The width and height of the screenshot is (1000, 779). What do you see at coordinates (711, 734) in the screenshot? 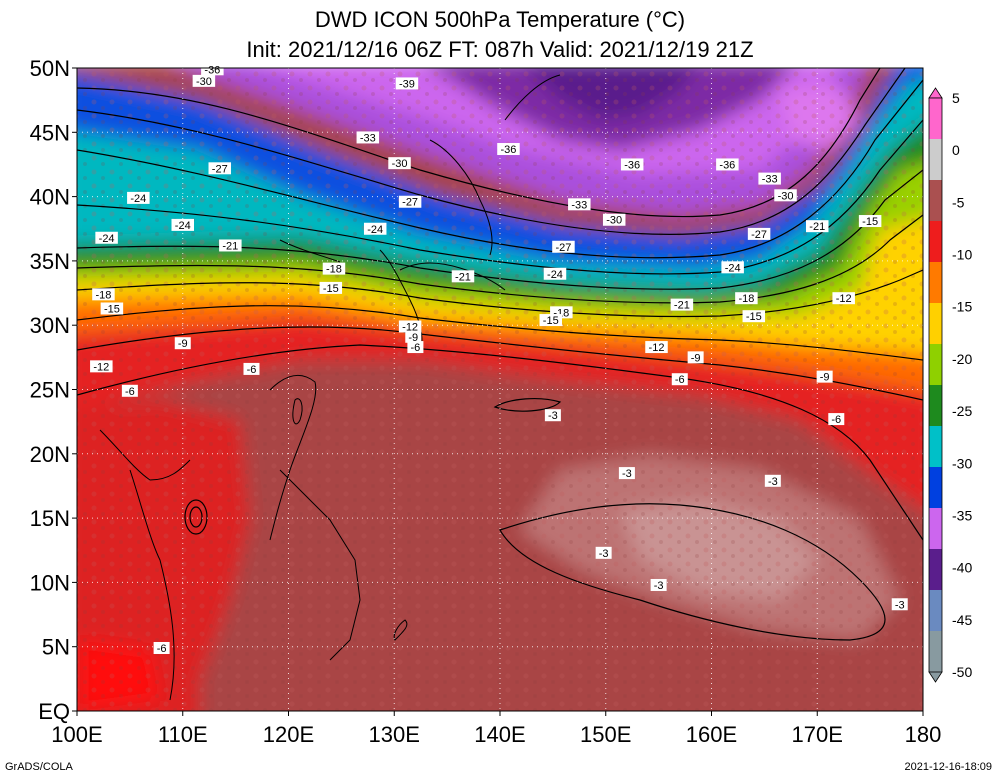
I see `lon-tick-label: 160E` at bounding box center [711, 734].